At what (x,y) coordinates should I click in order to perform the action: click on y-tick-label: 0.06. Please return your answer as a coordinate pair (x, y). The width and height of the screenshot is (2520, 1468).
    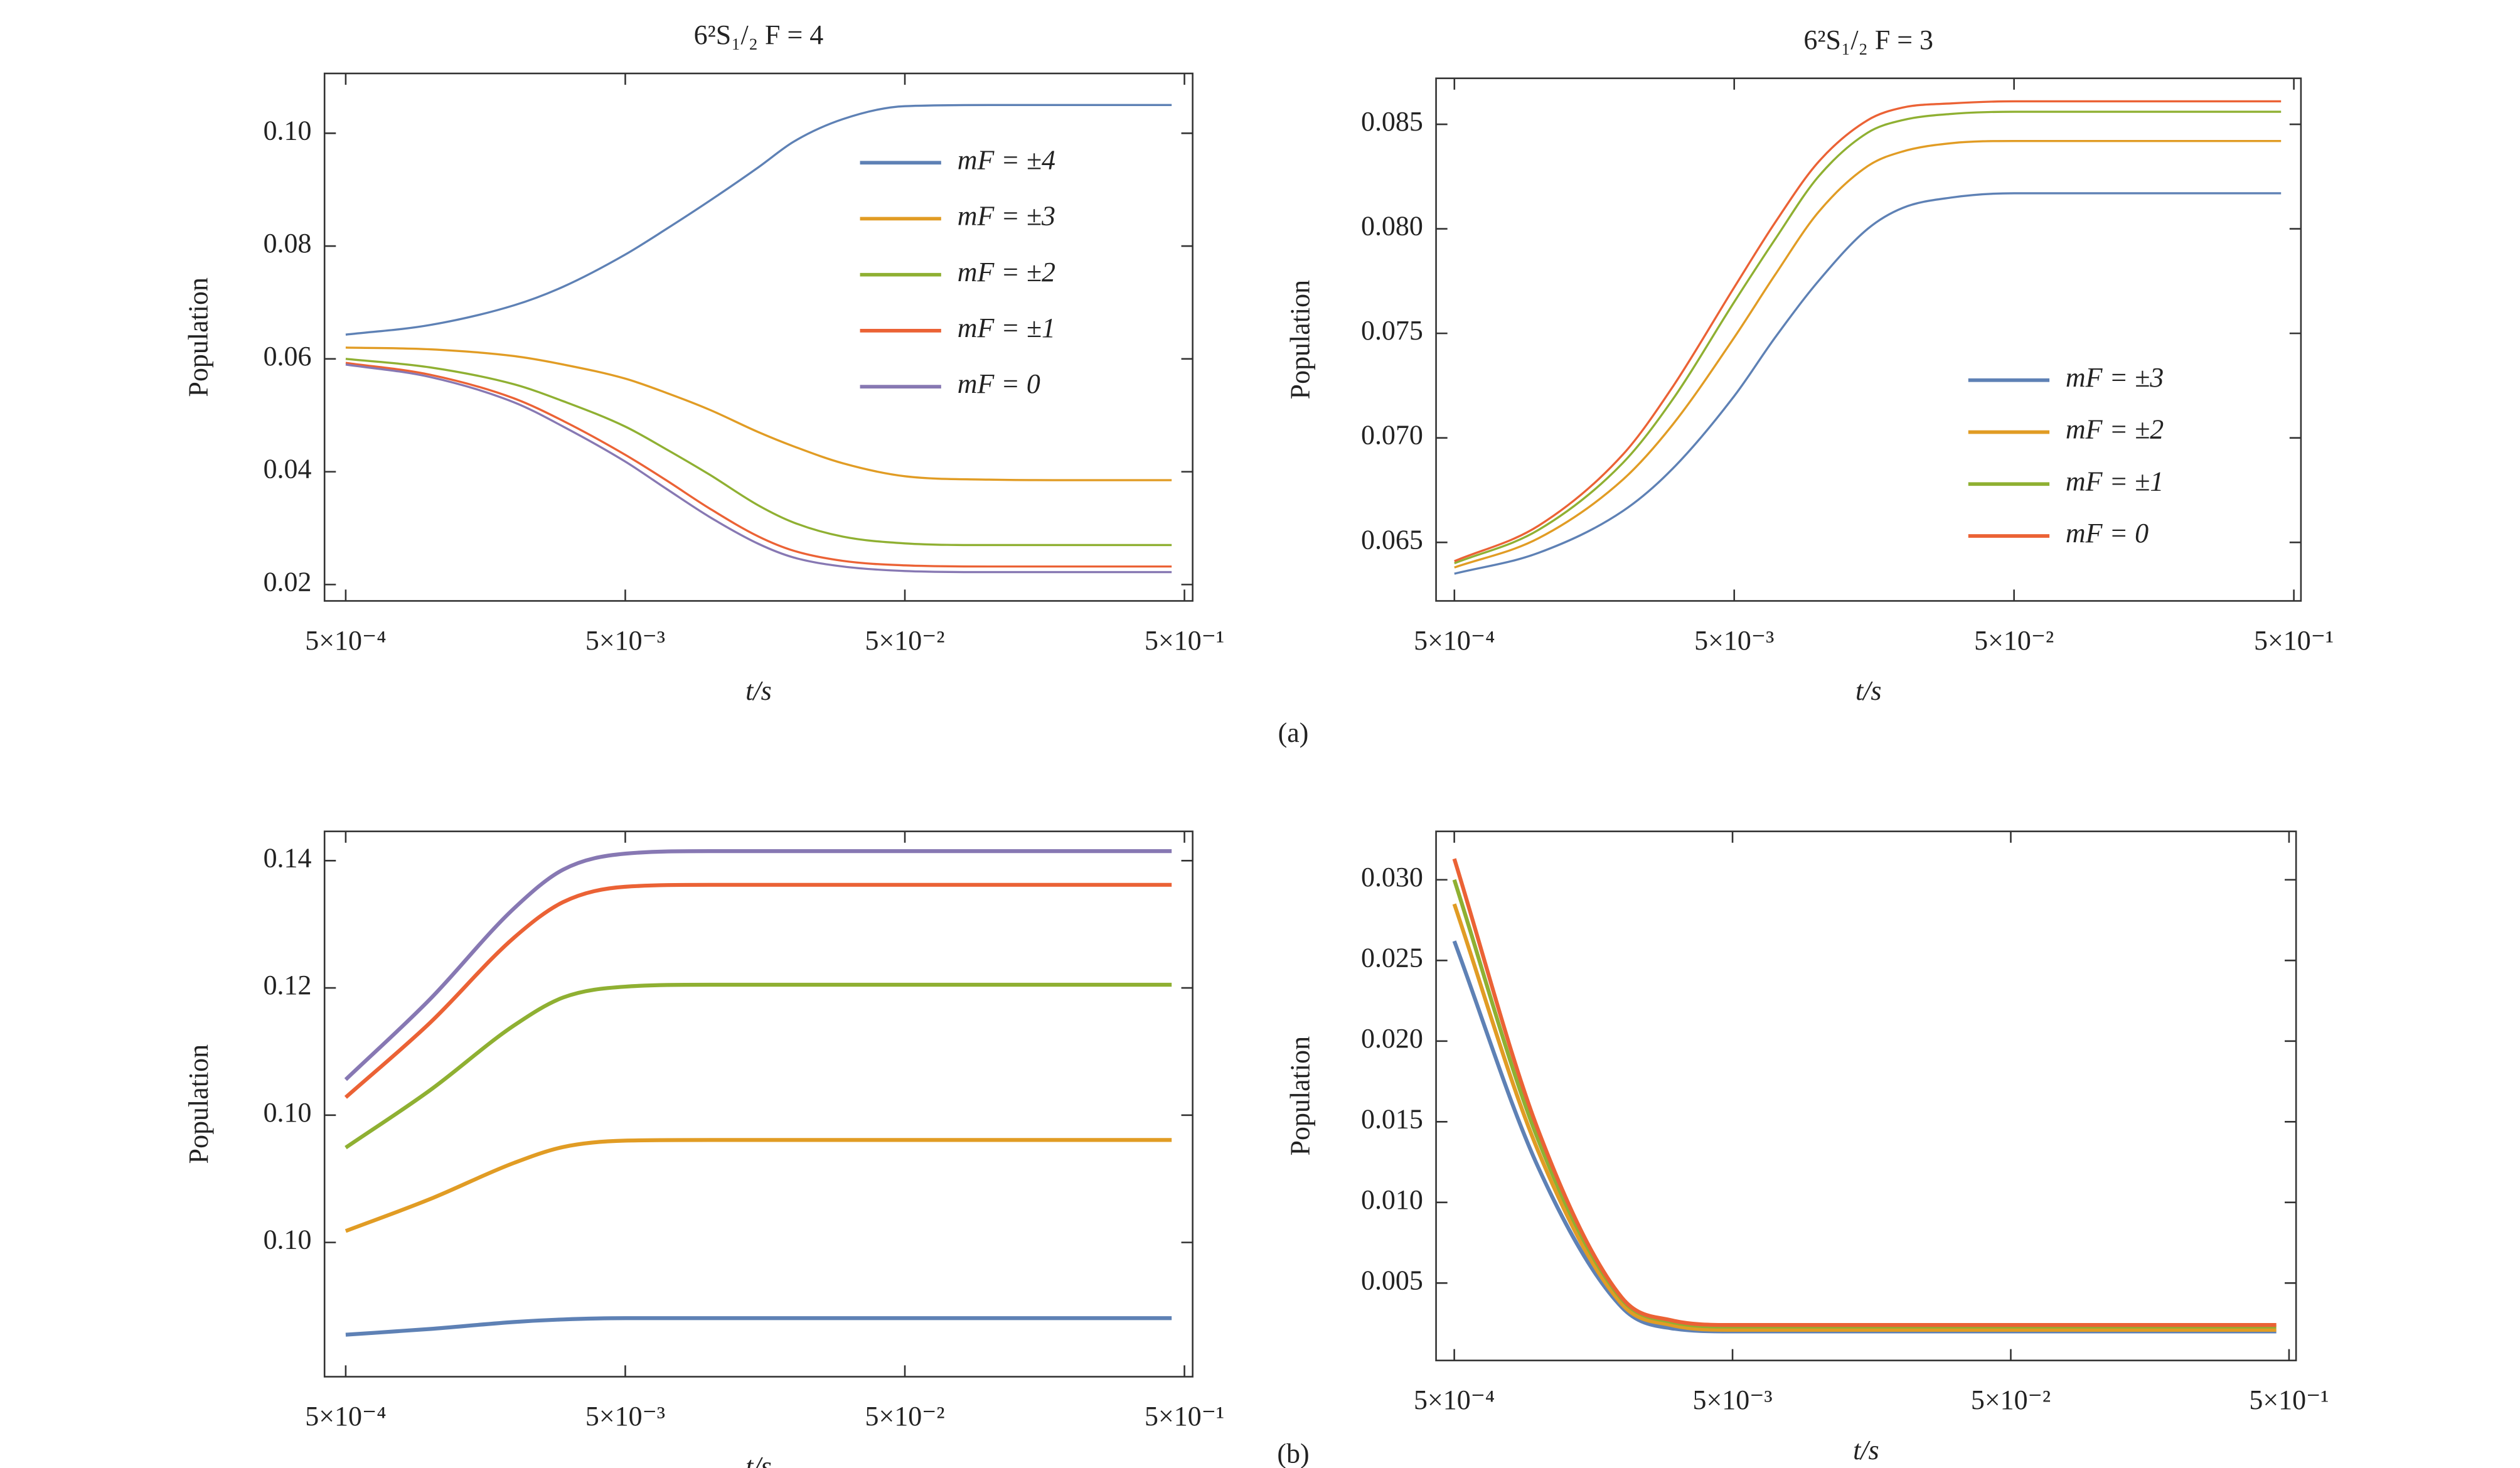
    Looking at the image, I should click on (288, 356).